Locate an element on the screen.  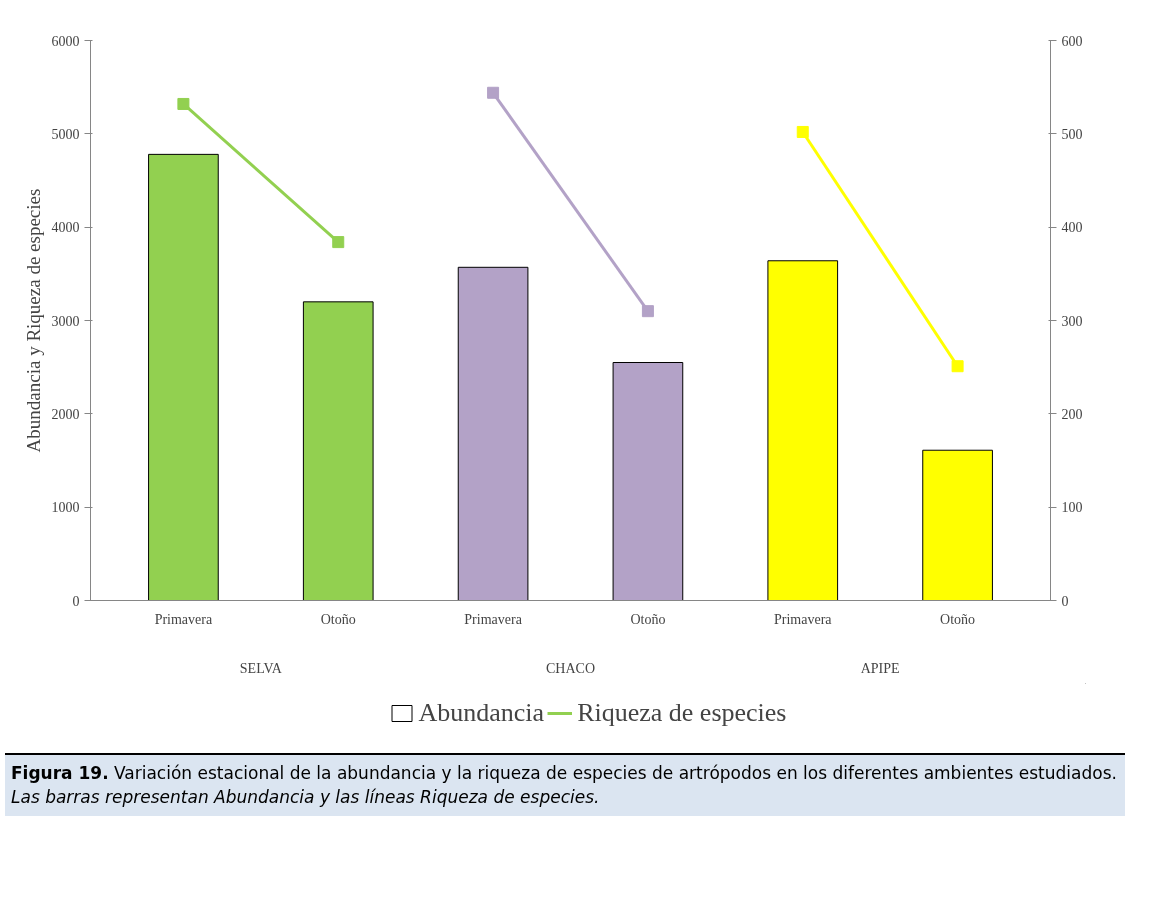
y-tick-label: 1000 is located at coordinates (65, 508).